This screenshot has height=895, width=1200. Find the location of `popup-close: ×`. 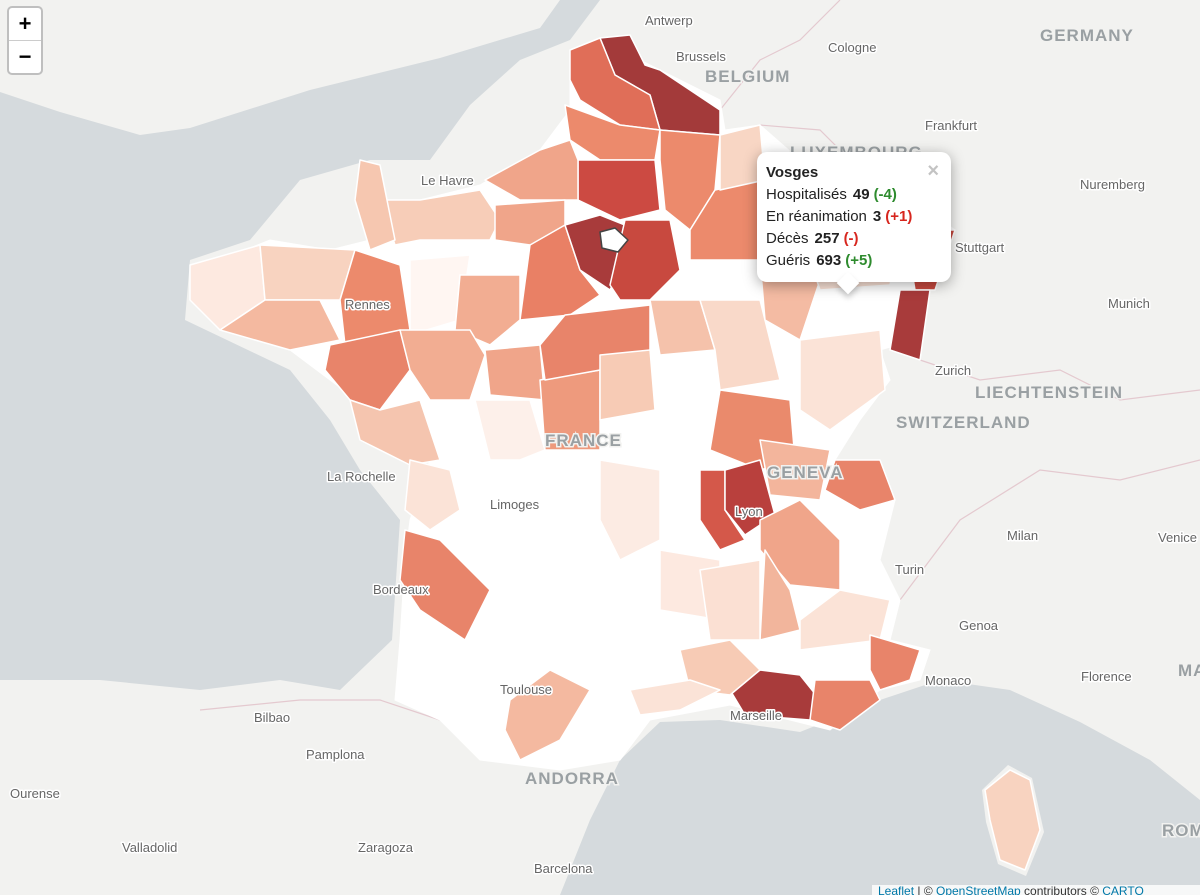

popup-close: × is located at coordinates (933, 171).